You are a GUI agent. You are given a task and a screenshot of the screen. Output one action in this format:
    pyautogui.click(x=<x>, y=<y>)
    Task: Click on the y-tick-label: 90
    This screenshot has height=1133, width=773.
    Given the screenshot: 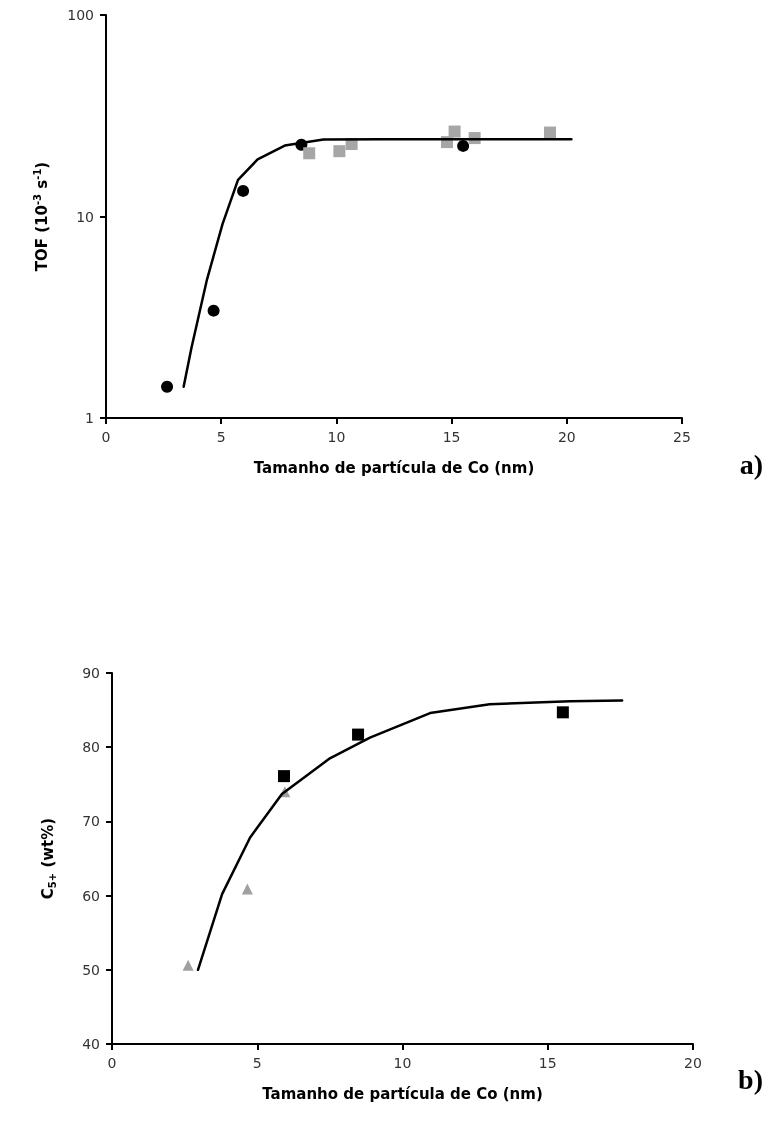 What is the action you would take?
    pyautogui.click(x=91, y=673)
    